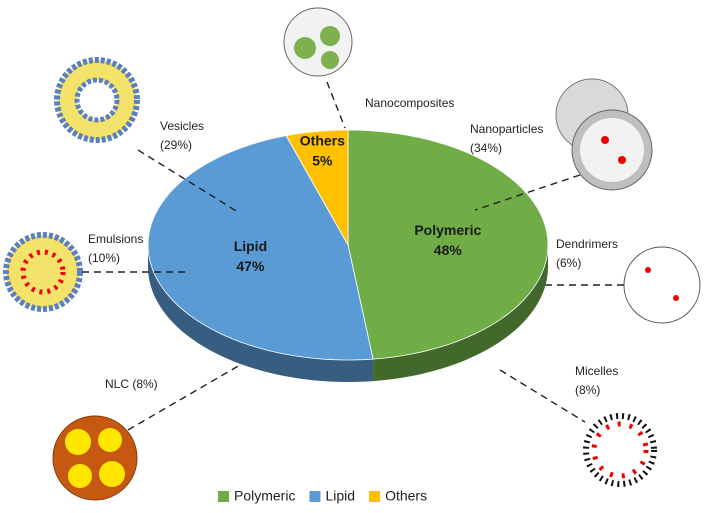 The height and width of the screenshot is (513, 708). I want to click on legend-label: Others, so click(406, 496).